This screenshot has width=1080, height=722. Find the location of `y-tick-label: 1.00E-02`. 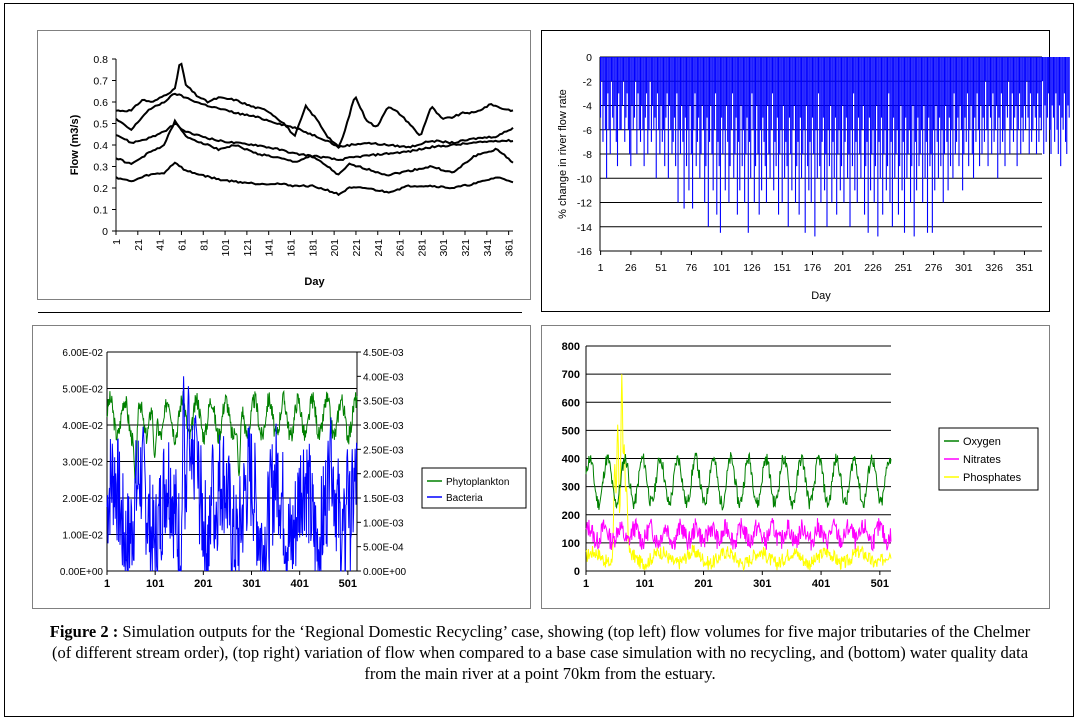

y-tick-label: 1.00E-02 is located at coordinates (82, 536).